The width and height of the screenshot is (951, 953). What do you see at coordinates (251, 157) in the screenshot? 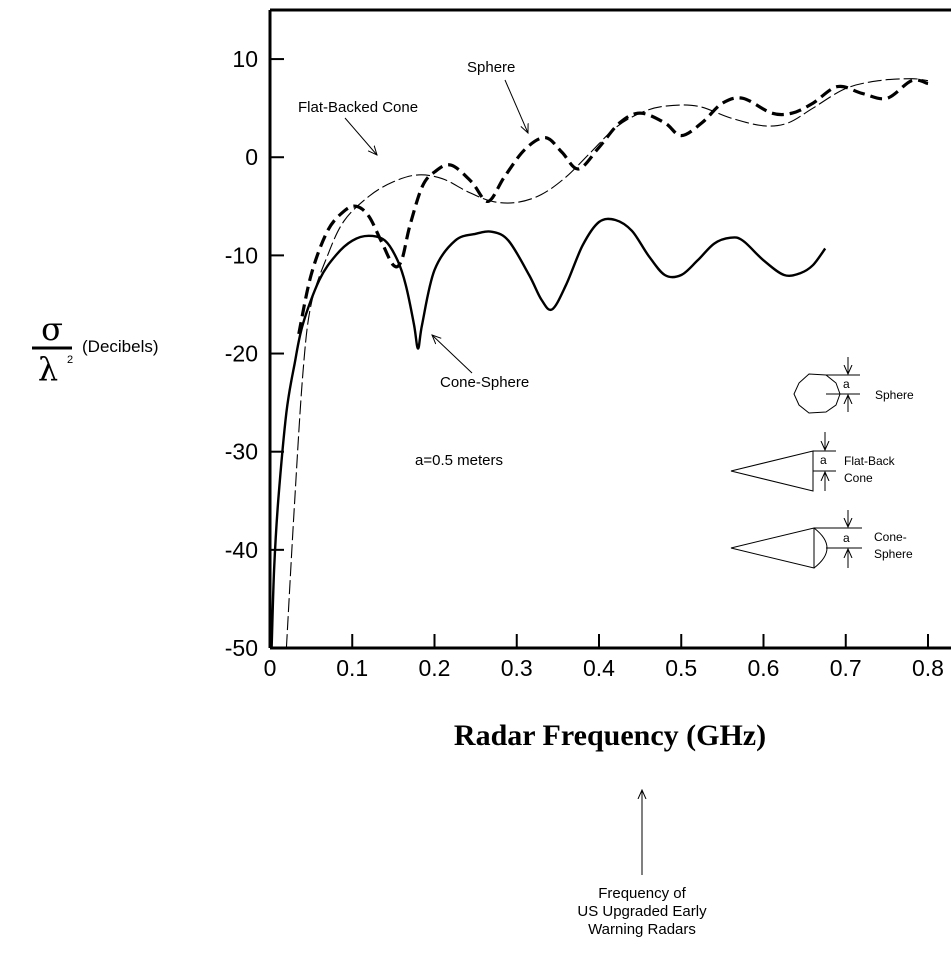
I see `y-tick-label: 0` at bounding box center [251, 157].